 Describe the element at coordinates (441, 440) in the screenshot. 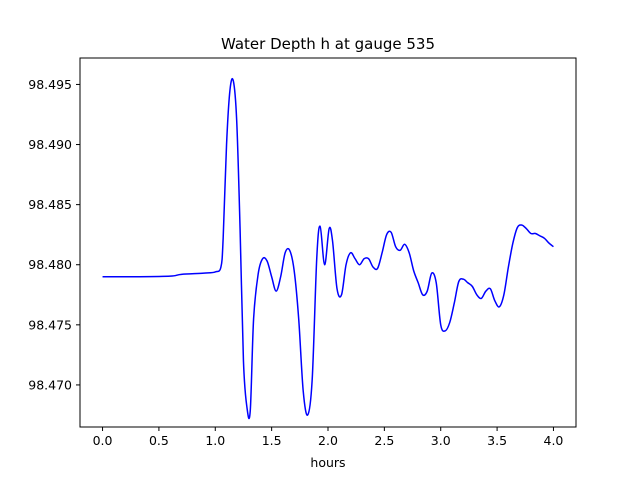

I see `x-tick-label: 3.0` at that location.